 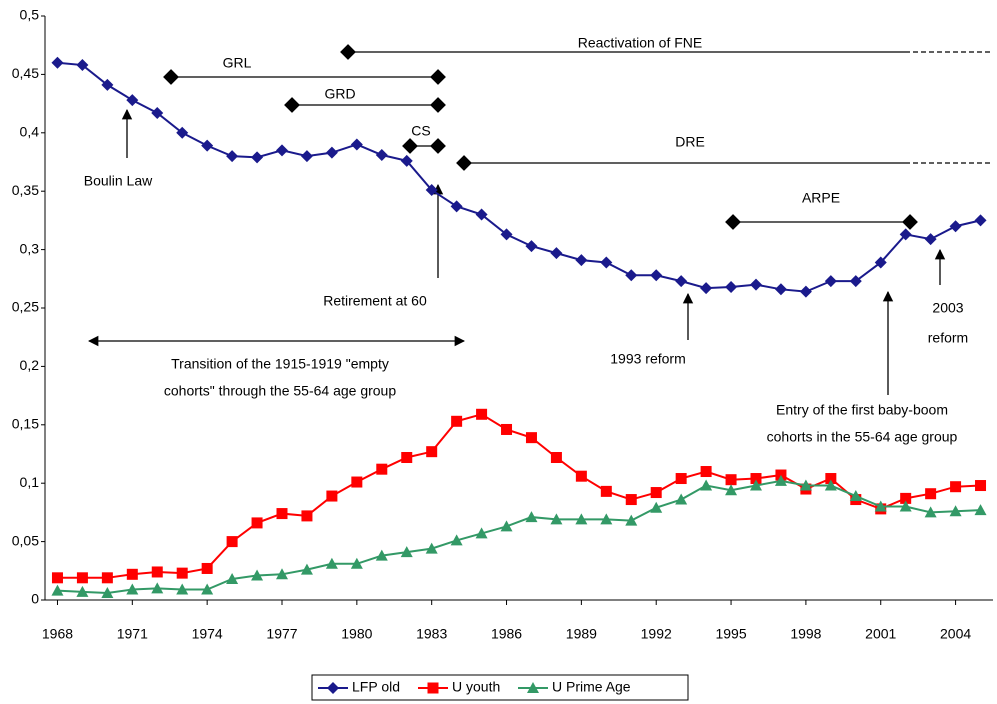 What do you see at coordinates (30, 132) in the screenshot?
I see `y-tick-label: 0,4` at bounding box center [30, 132].